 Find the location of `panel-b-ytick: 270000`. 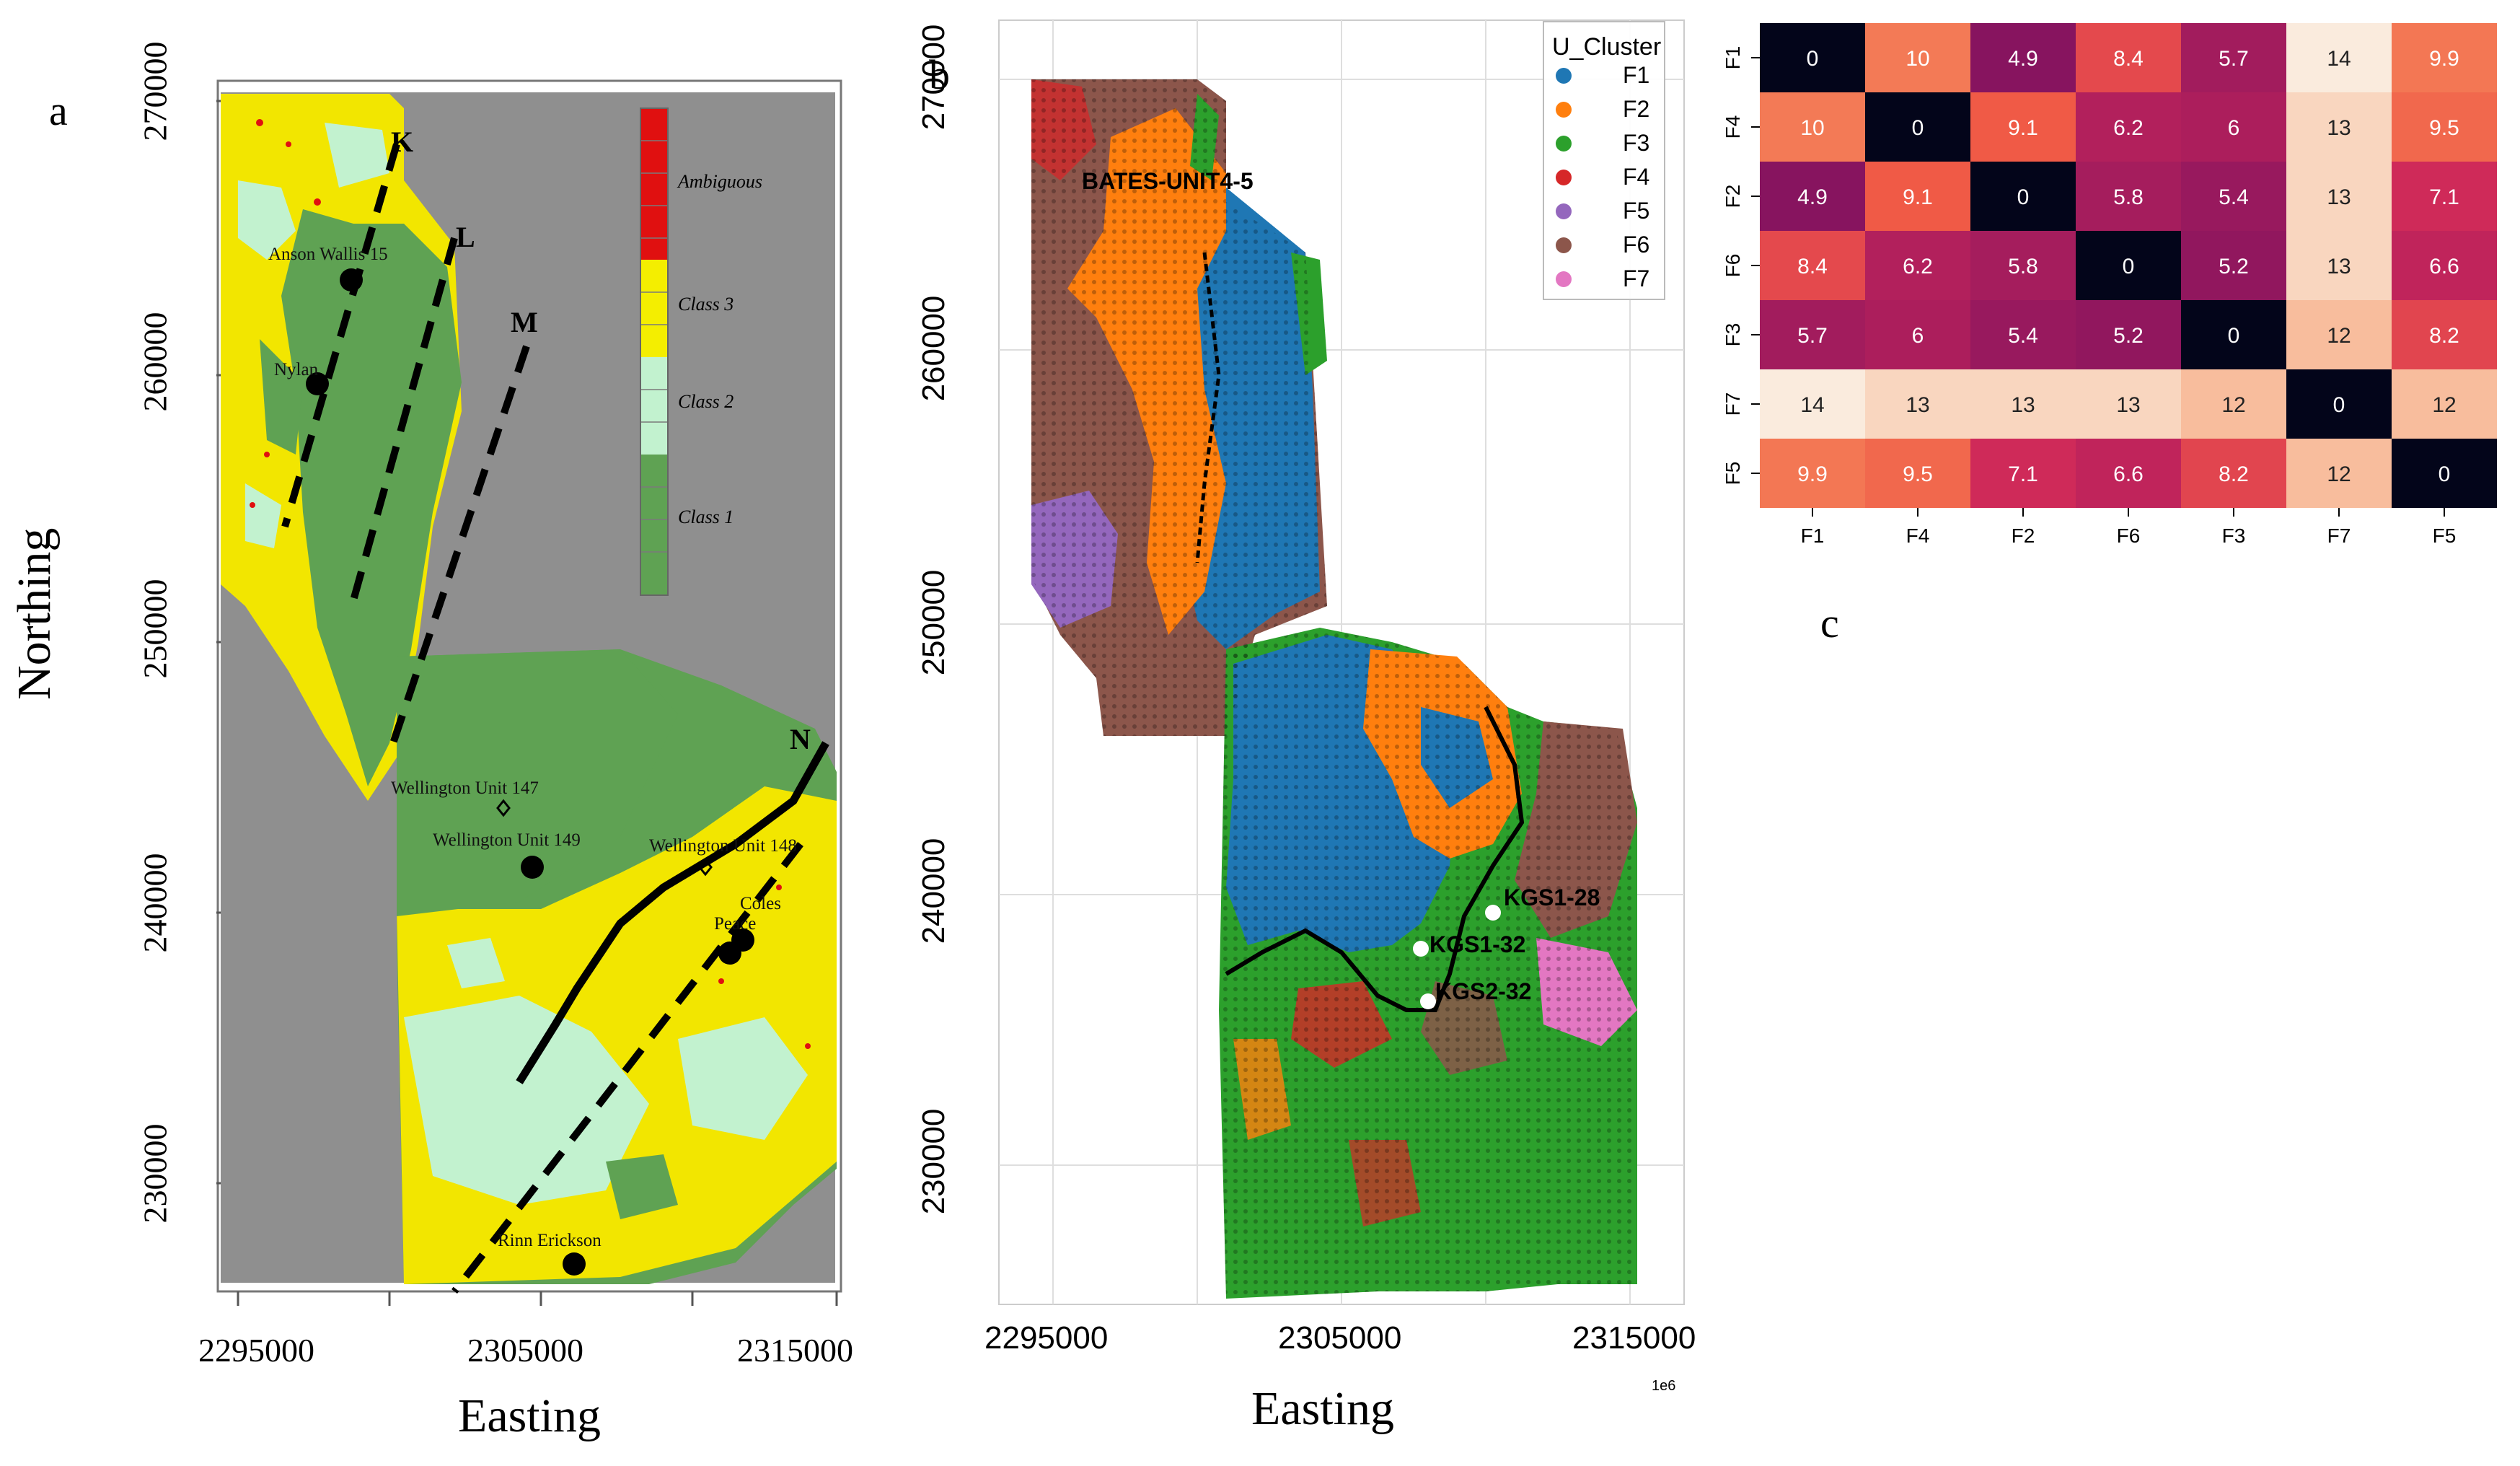

panel-b-ytick: 270000 is located at coordinates (933, 77).